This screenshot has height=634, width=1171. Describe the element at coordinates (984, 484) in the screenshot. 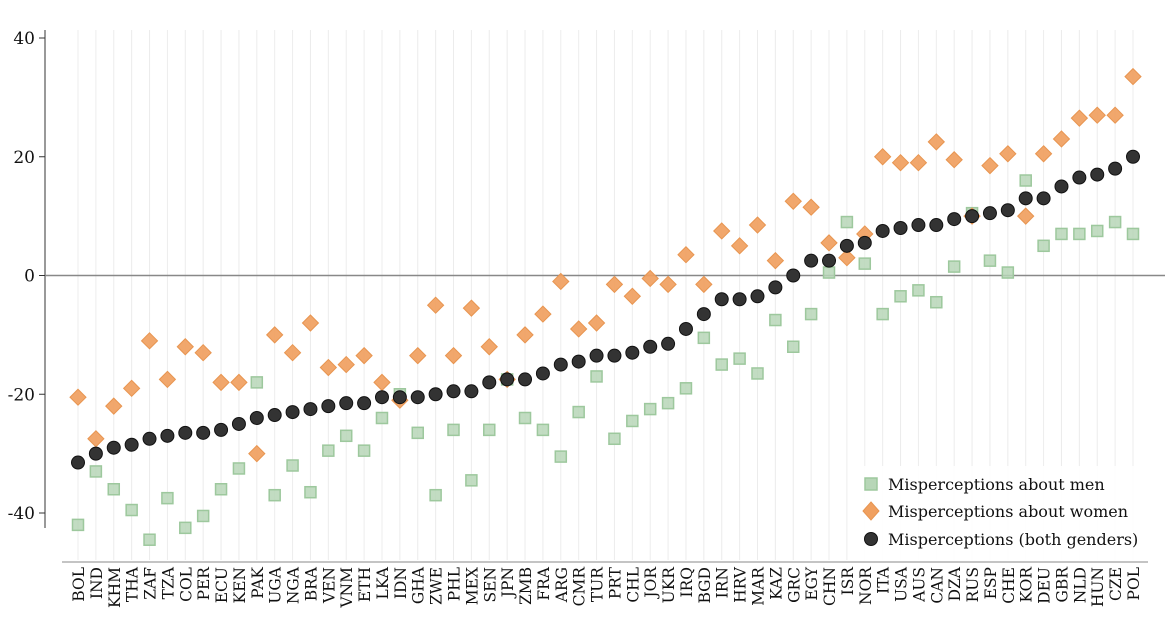

I see `legend-entry-men: Misperceptions about men` at that location.